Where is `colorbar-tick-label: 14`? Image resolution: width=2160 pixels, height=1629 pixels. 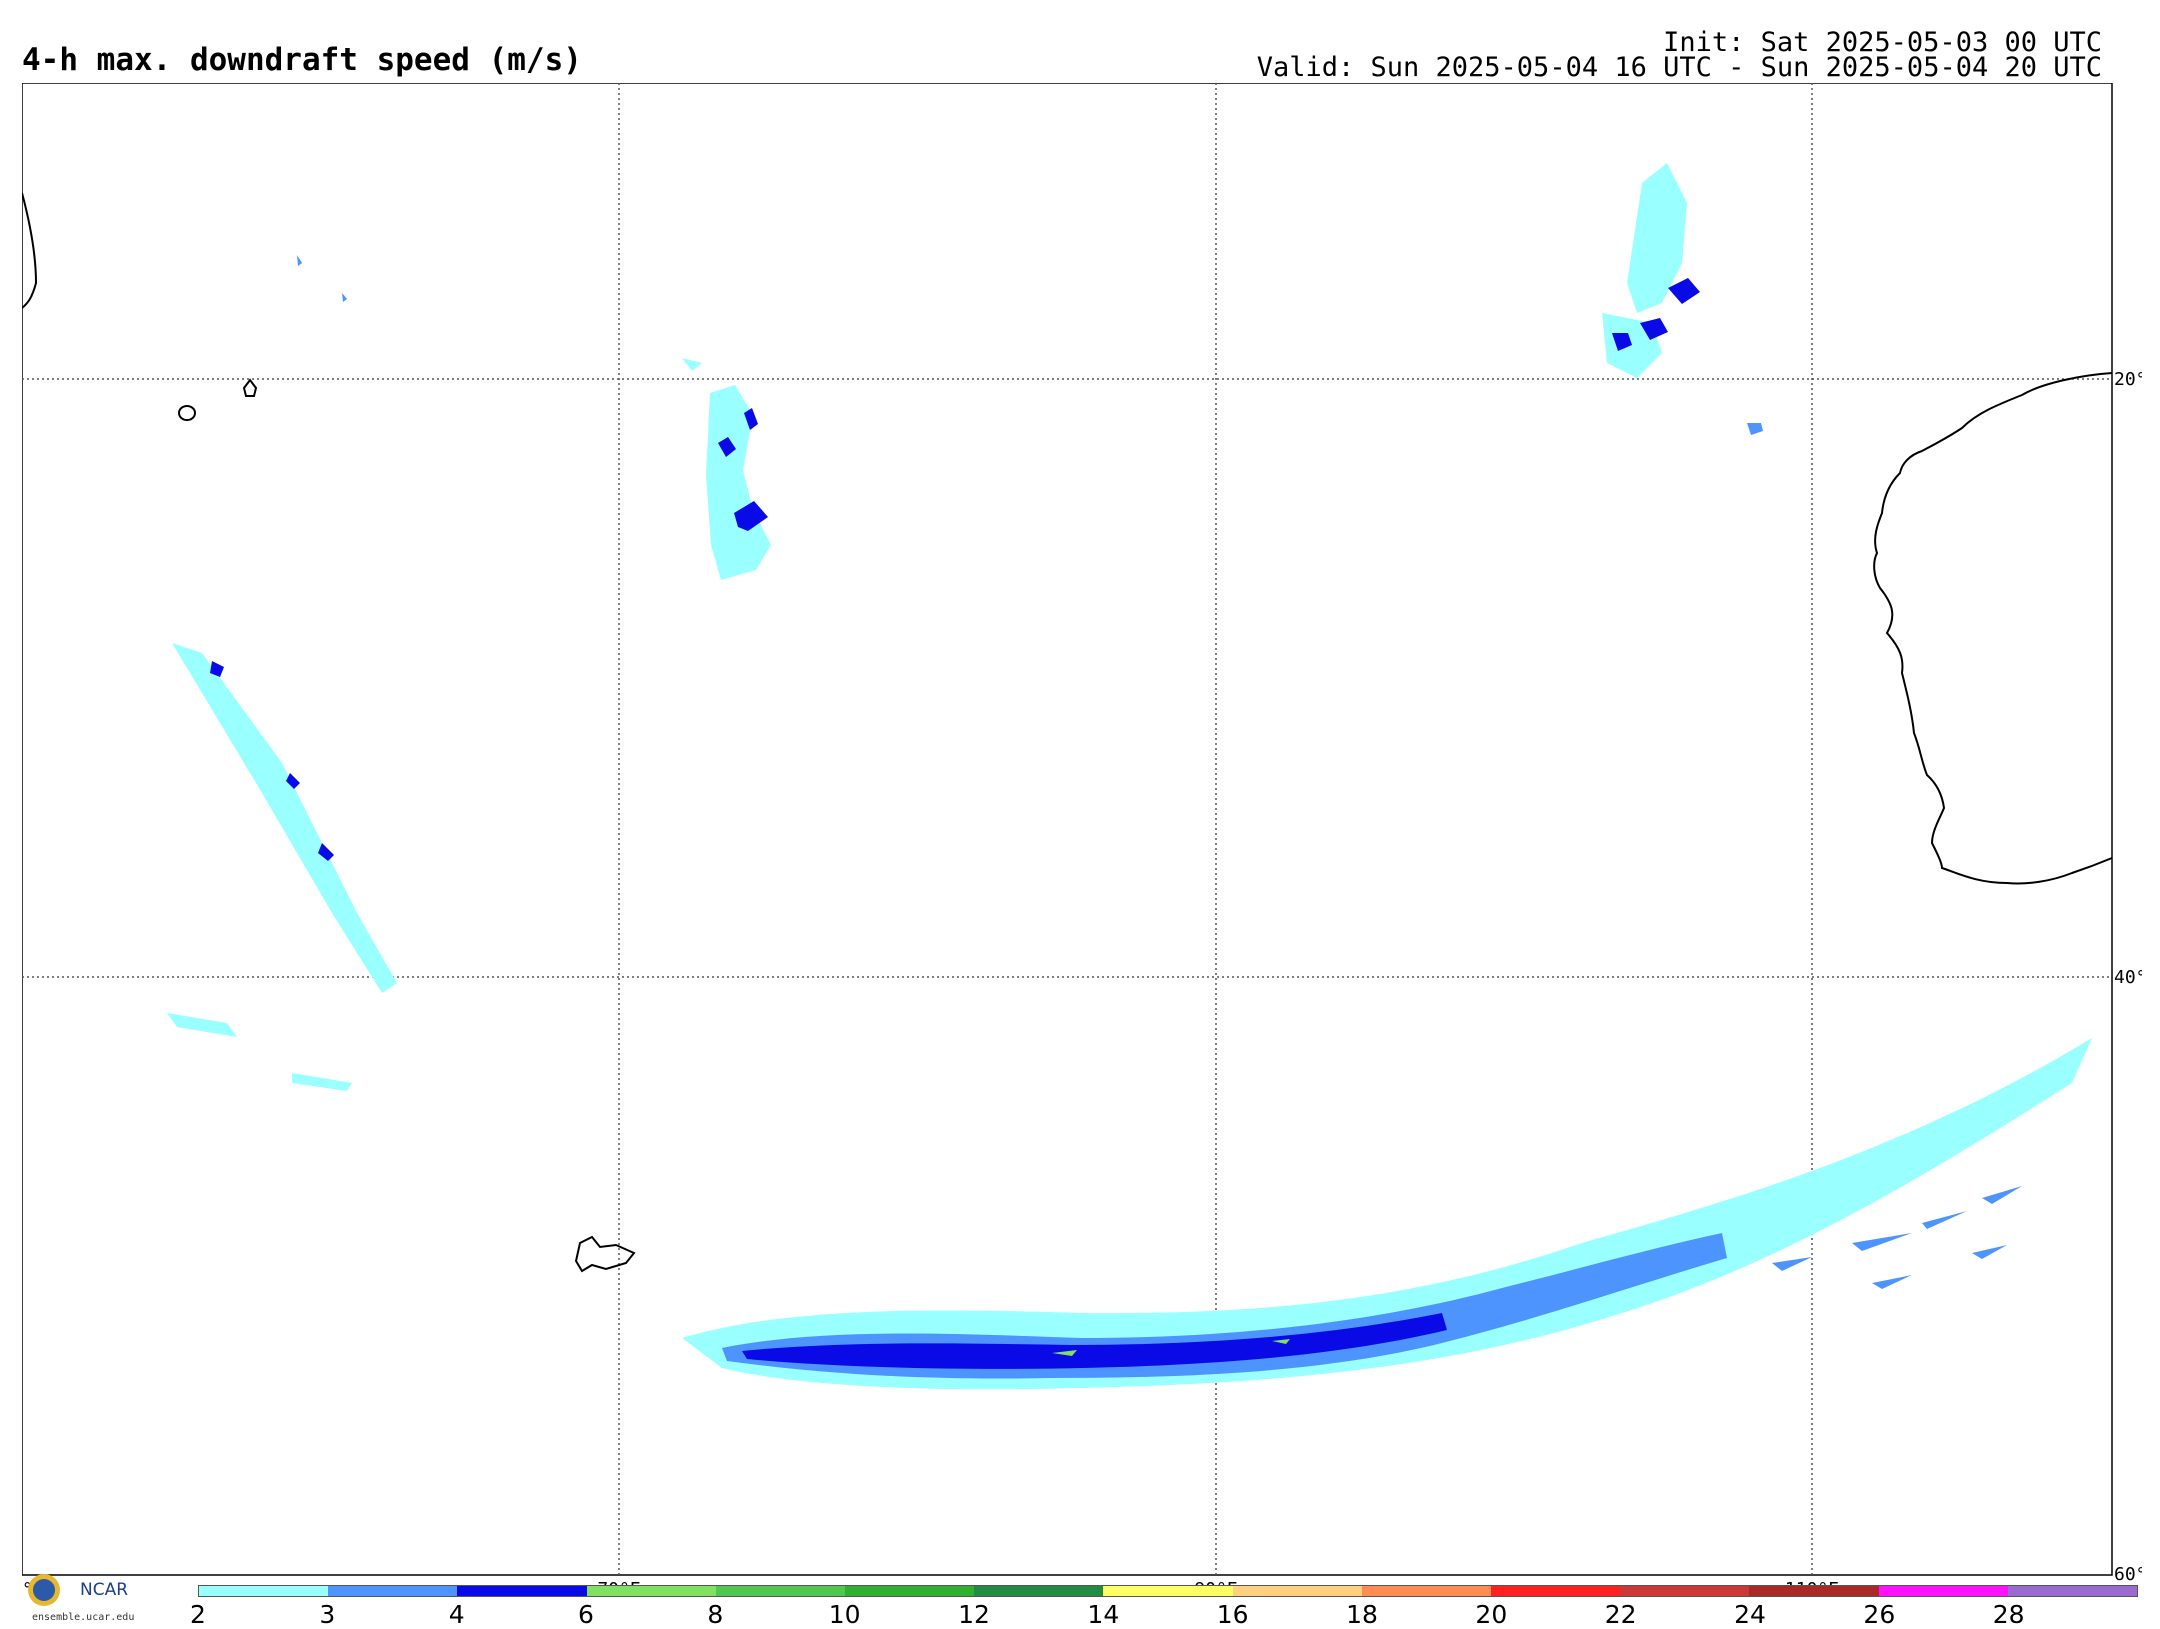
colorbar-tick-label: 14 is located at coordinates (1103, 1614).